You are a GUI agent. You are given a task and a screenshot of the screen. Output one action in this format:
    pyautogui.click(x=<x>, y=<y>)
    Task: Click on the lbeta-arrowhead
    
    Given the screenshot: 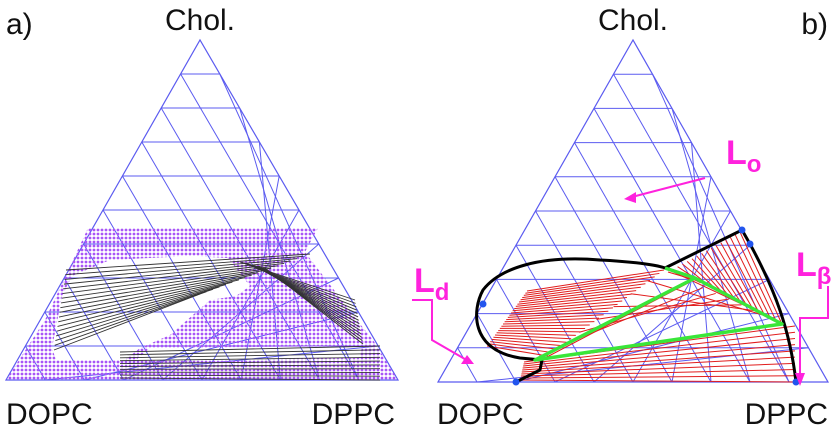 What is the action you would take?
    pyautogui.click(x=800, y=379)
    